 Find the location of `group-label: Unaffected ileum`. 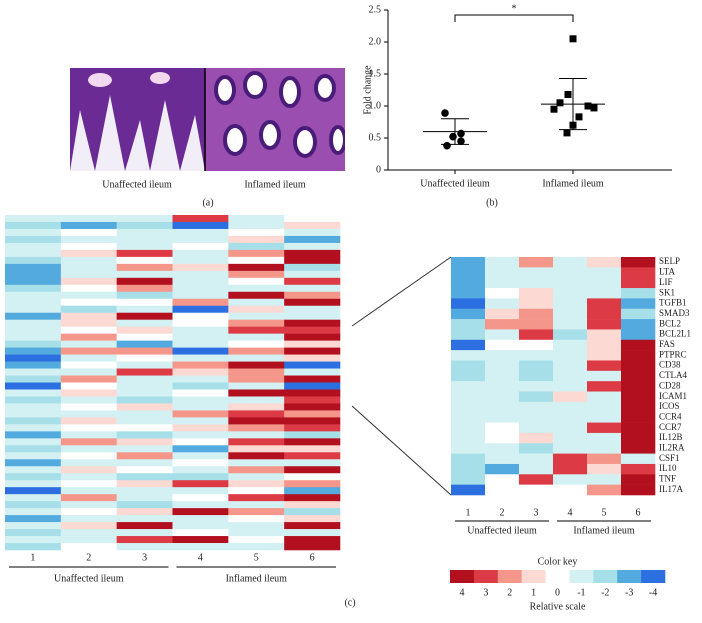

group-label: Unaffected ileum is located at coordinates (89, 578).